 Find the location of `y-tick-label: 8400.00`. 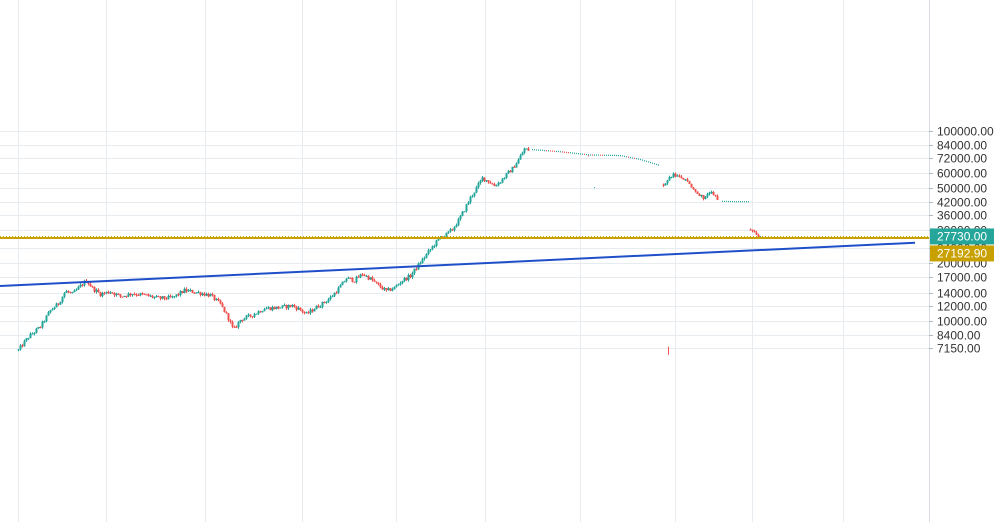

y-tick-label: 8400.00 is located at coordinates (959, 336).